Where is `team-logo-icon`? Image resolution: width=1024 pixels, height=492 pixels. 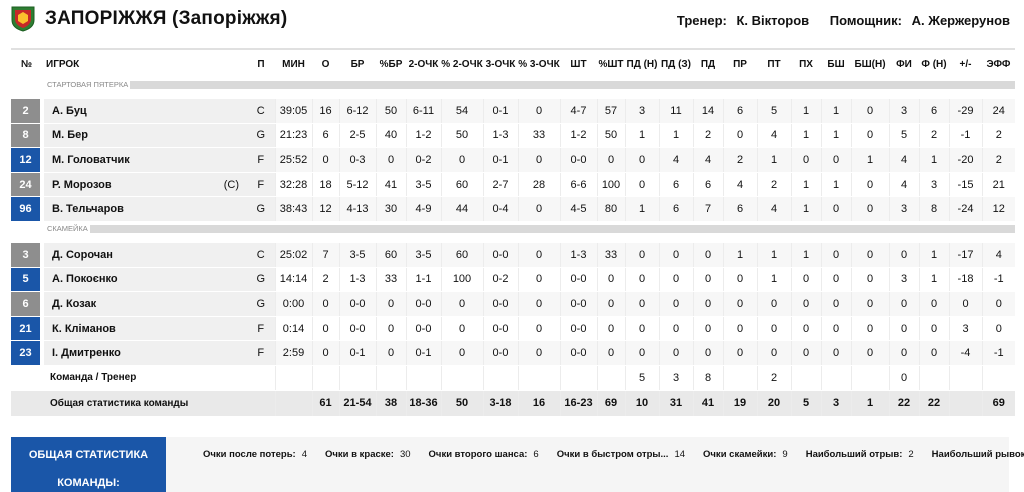
team-logo-icon is located at coordinates (23, 19).